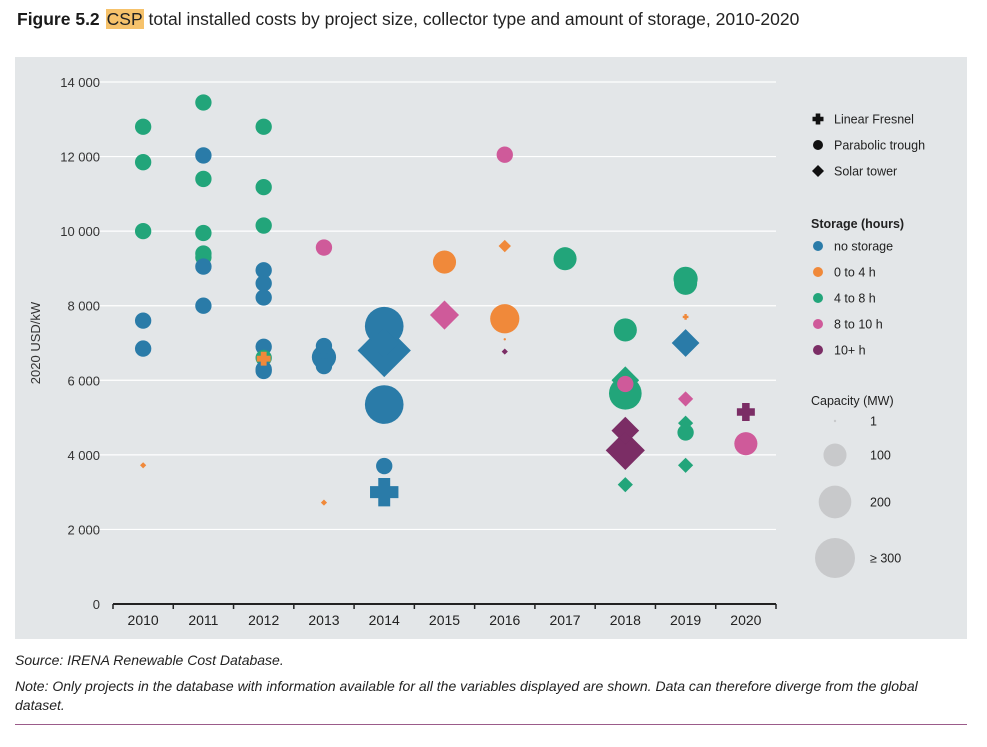 The width and height of the screenshot is (987, 747). What do you see at coordinates (83, 380) in the screenshot?
I see `y-tick-label: 6 000` at bounding box center [83, 380].